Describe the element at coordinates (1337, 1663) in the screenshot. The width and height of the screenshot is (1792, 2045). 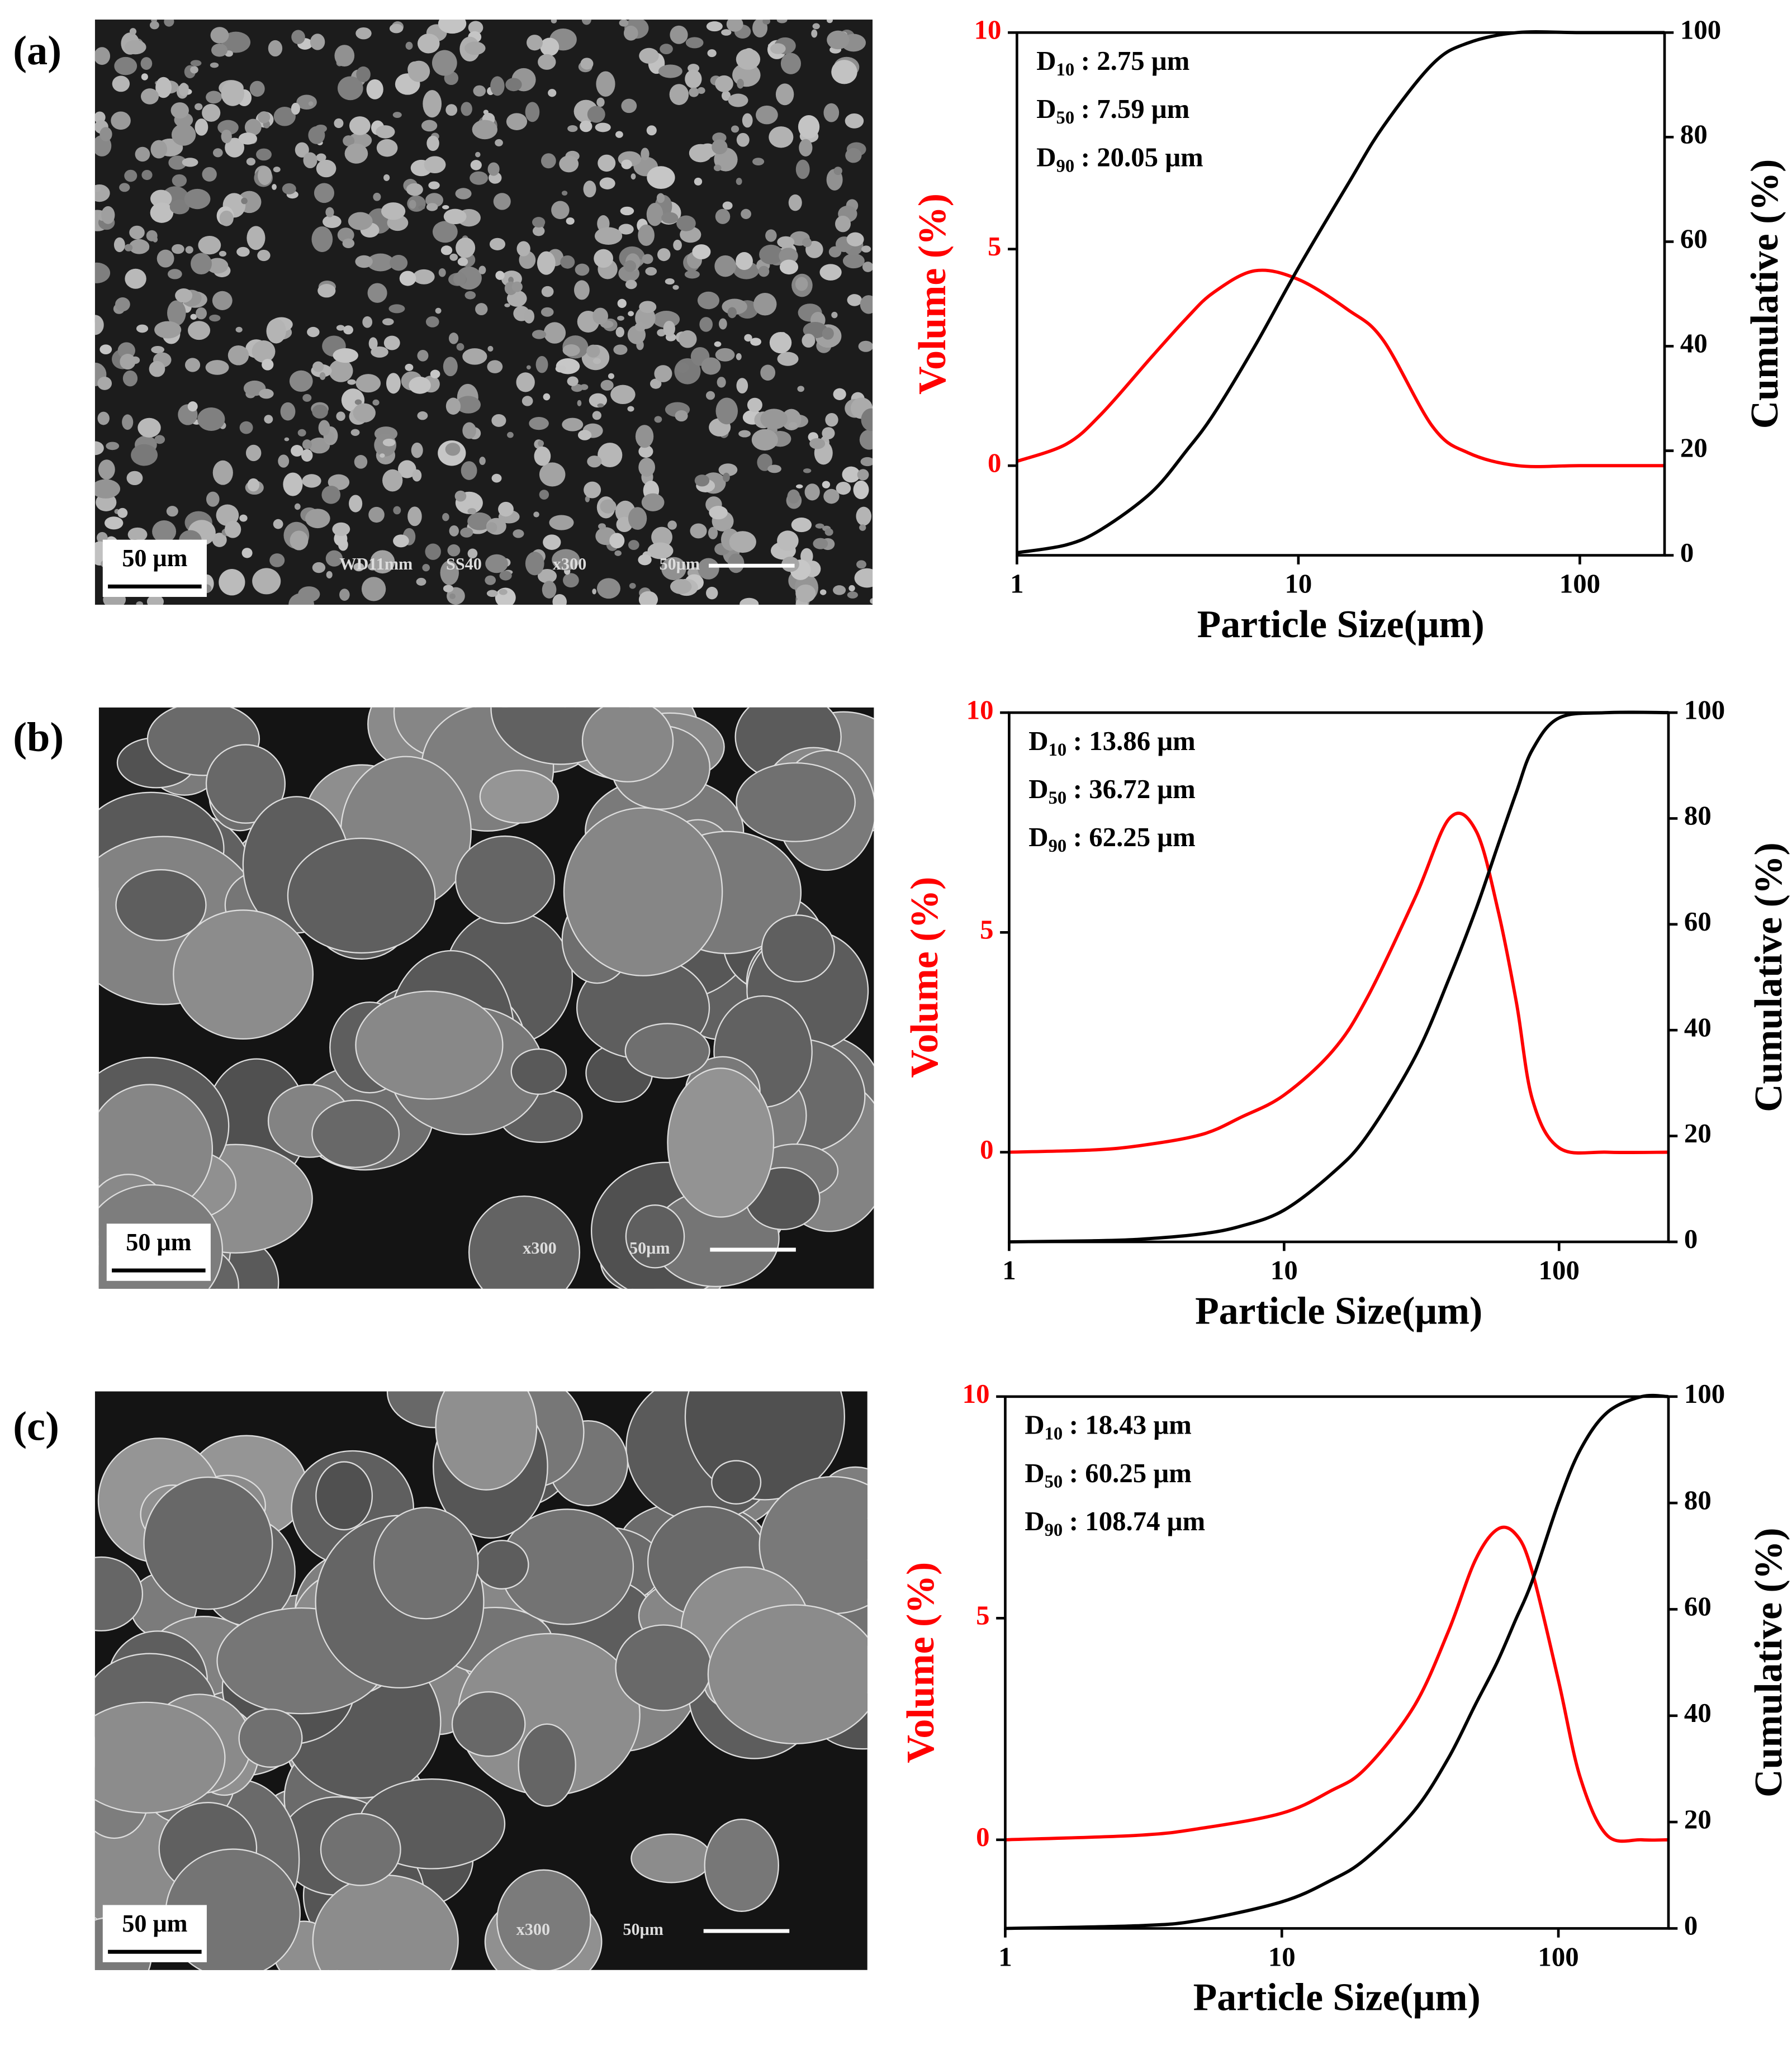
I see `plot-frame` at that location.